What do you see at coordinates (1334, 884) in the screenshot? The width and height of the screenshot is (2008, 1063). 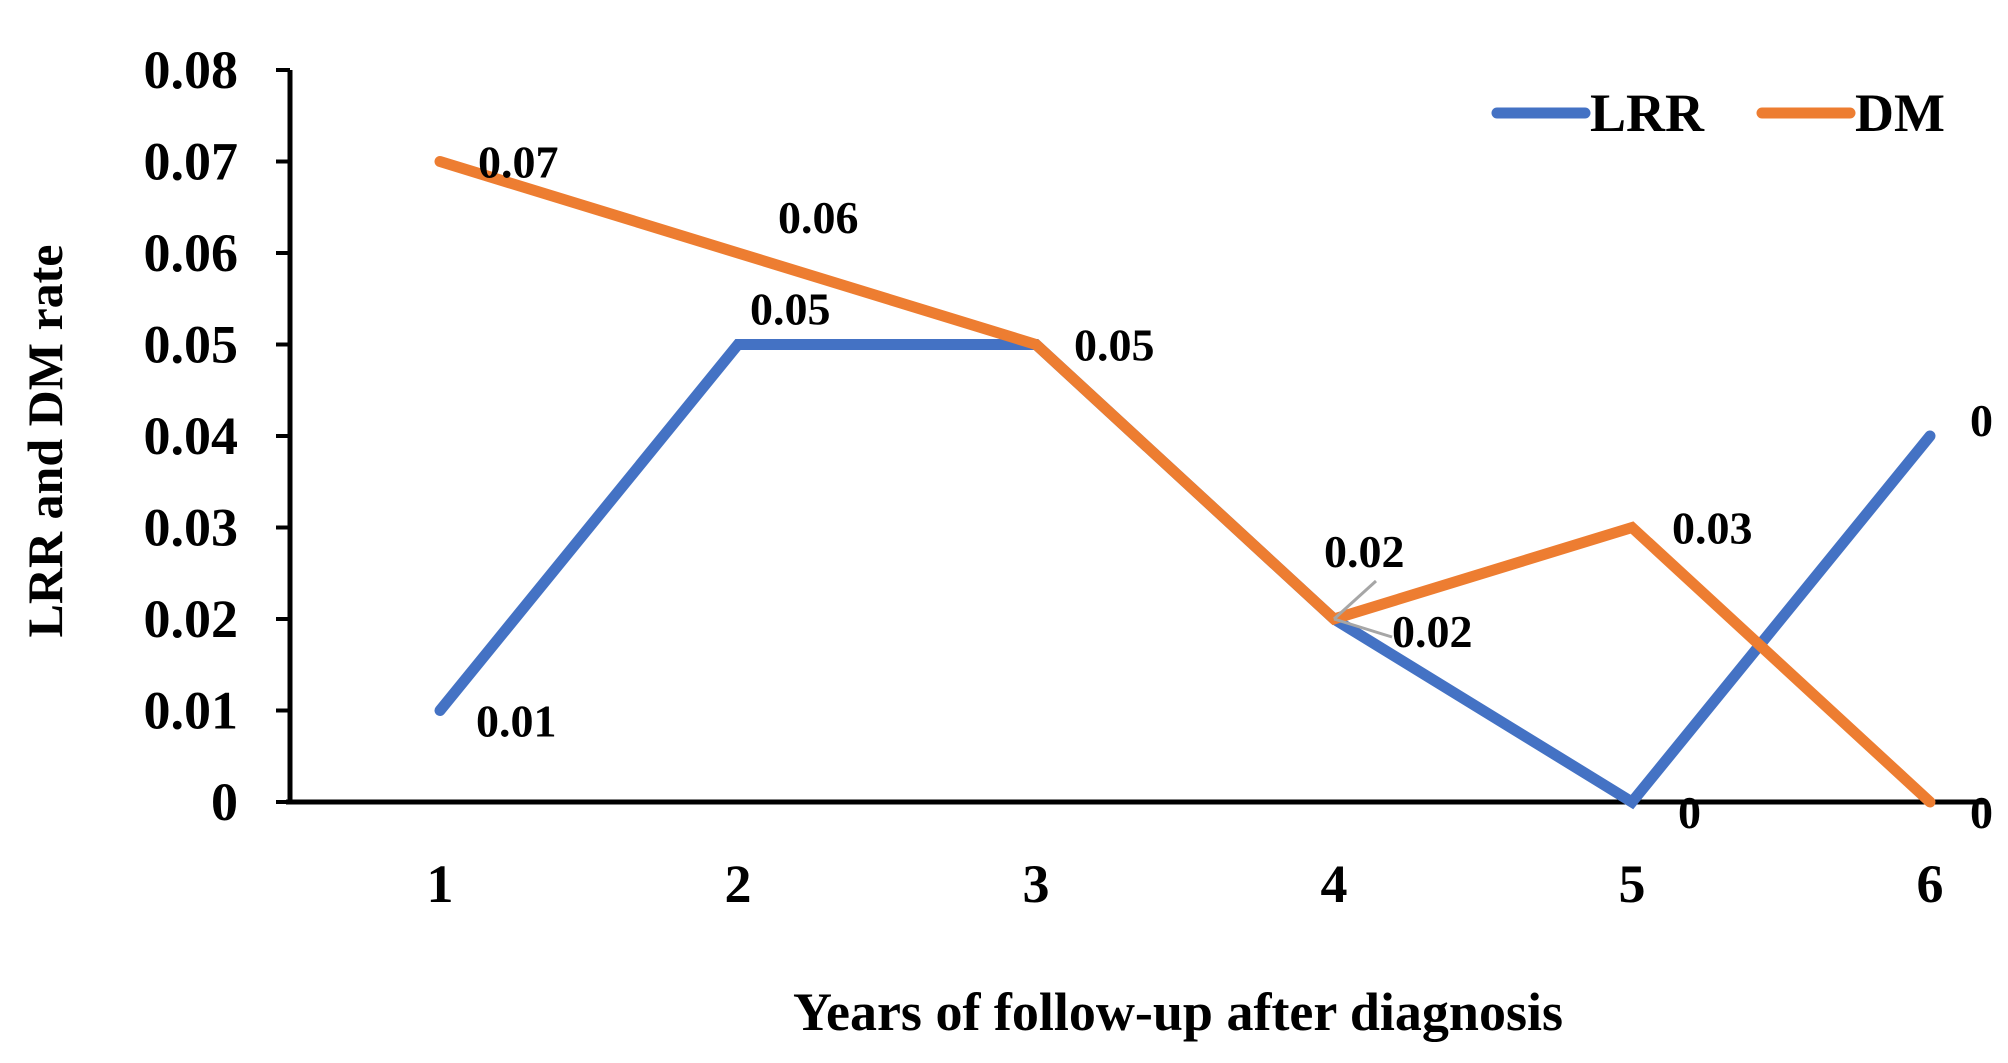 I see `x-tick-label: 4` at bounding box center [1334, 884].